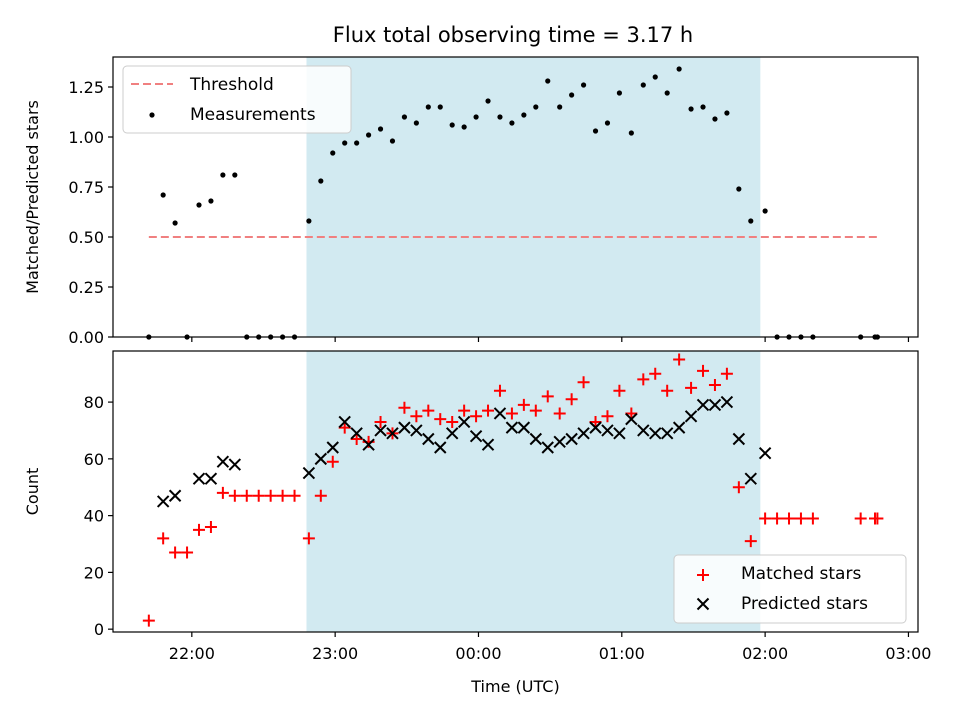  I want to click on chart-title: Flux total observing time = 3.17 h, so click(513, 35).